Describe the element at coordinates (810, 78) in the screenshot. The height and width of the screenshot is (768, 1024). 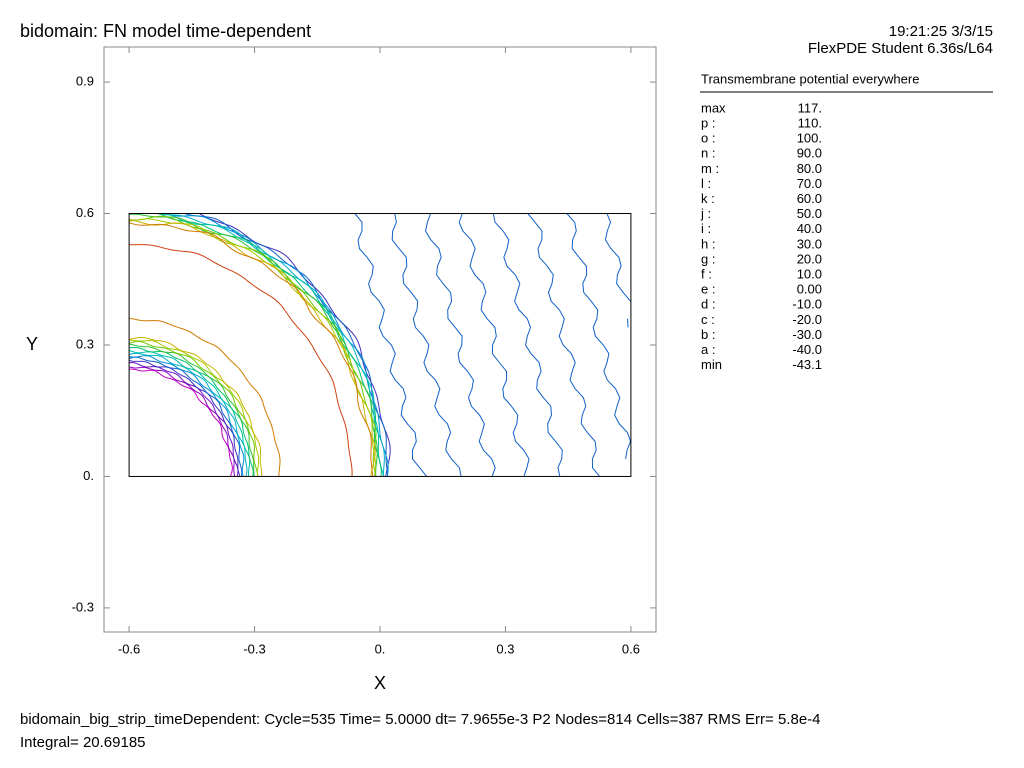
I see `legend-title: Transmembrane potential everywhere` at that location.